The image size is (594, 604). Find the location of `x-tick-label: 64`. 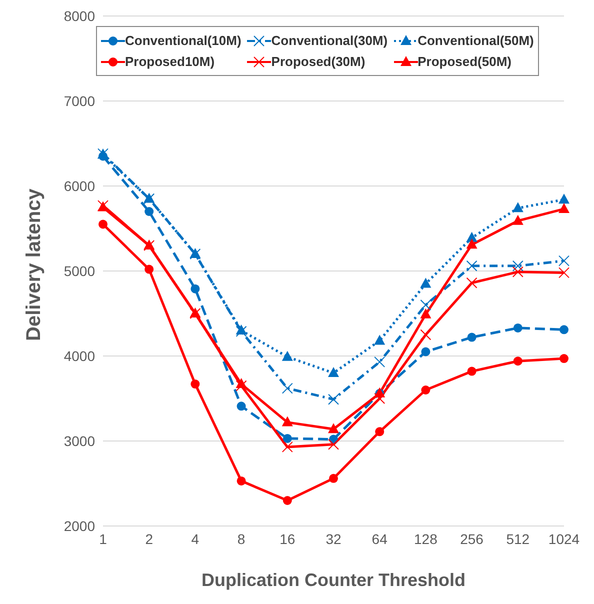

x-tick-label: 64 is located at coordinates (380, 538).